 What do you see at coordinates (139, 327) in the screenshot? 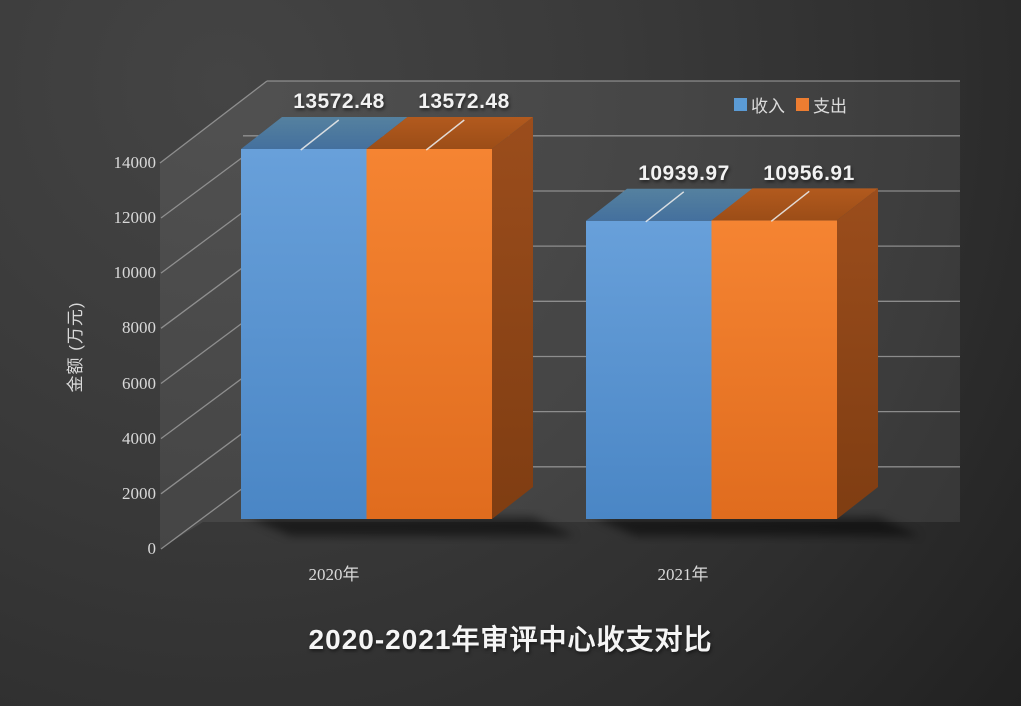
I see `y-axis-tick-label: 8000` at bounding box center [139, 327].